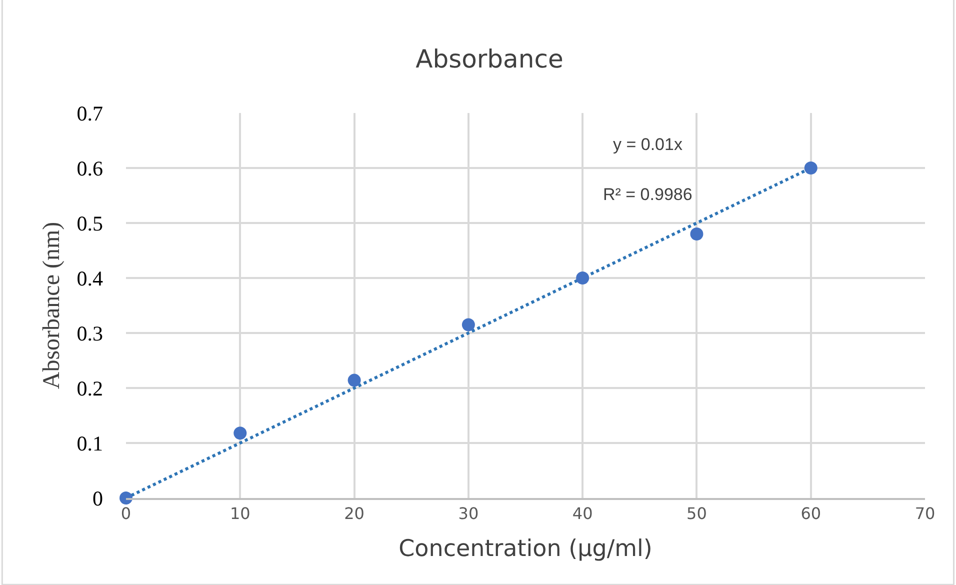 The image size is (956, 585). Describe the element at coordinates (647, 194) in the screenshot. I see `annotation: R² = 0.9986` at that location.